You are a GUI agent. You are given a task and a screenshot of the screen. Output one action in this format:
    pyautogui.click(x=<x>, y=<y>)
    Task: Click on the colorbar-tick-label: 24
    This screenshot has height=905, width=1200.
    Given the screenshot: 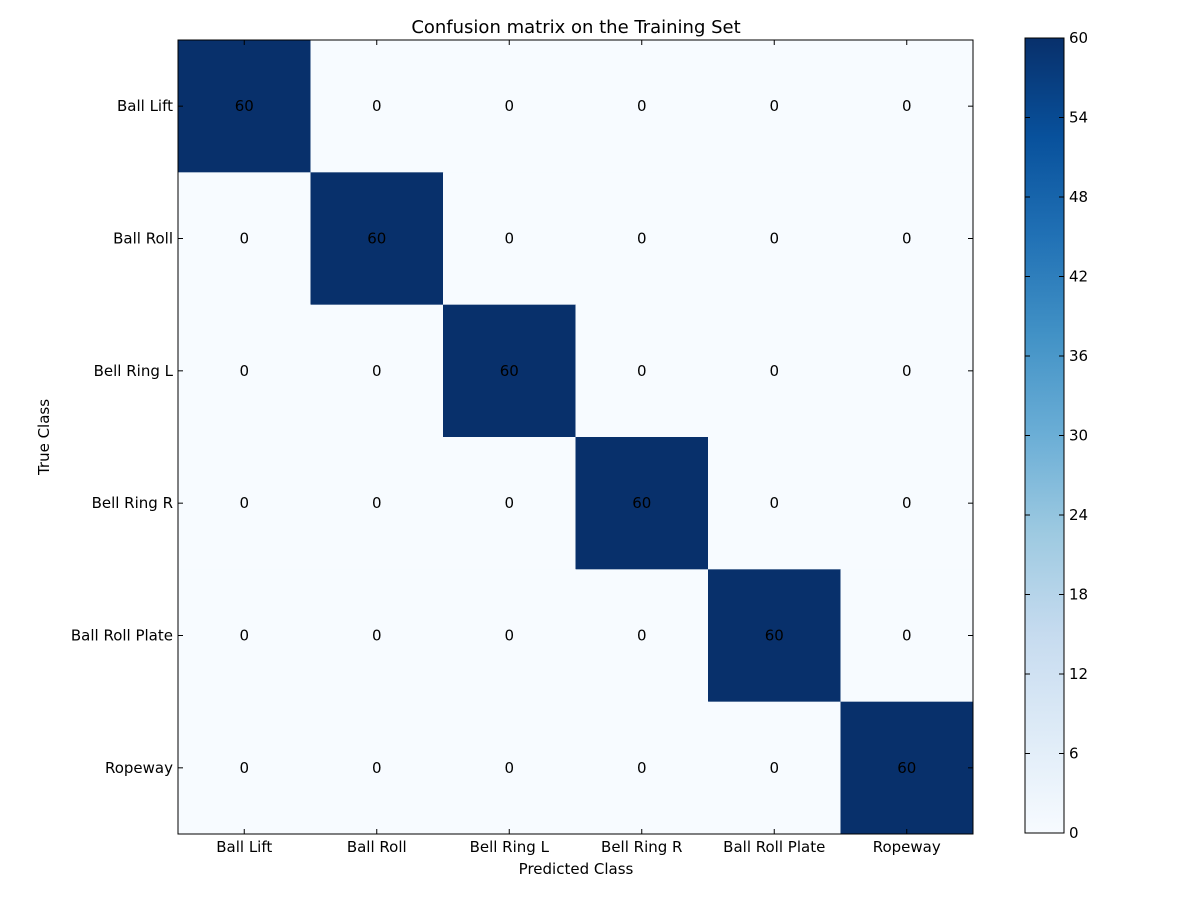 What is the action you would take?
    pyautogui.click(x=1078, y=515)
    